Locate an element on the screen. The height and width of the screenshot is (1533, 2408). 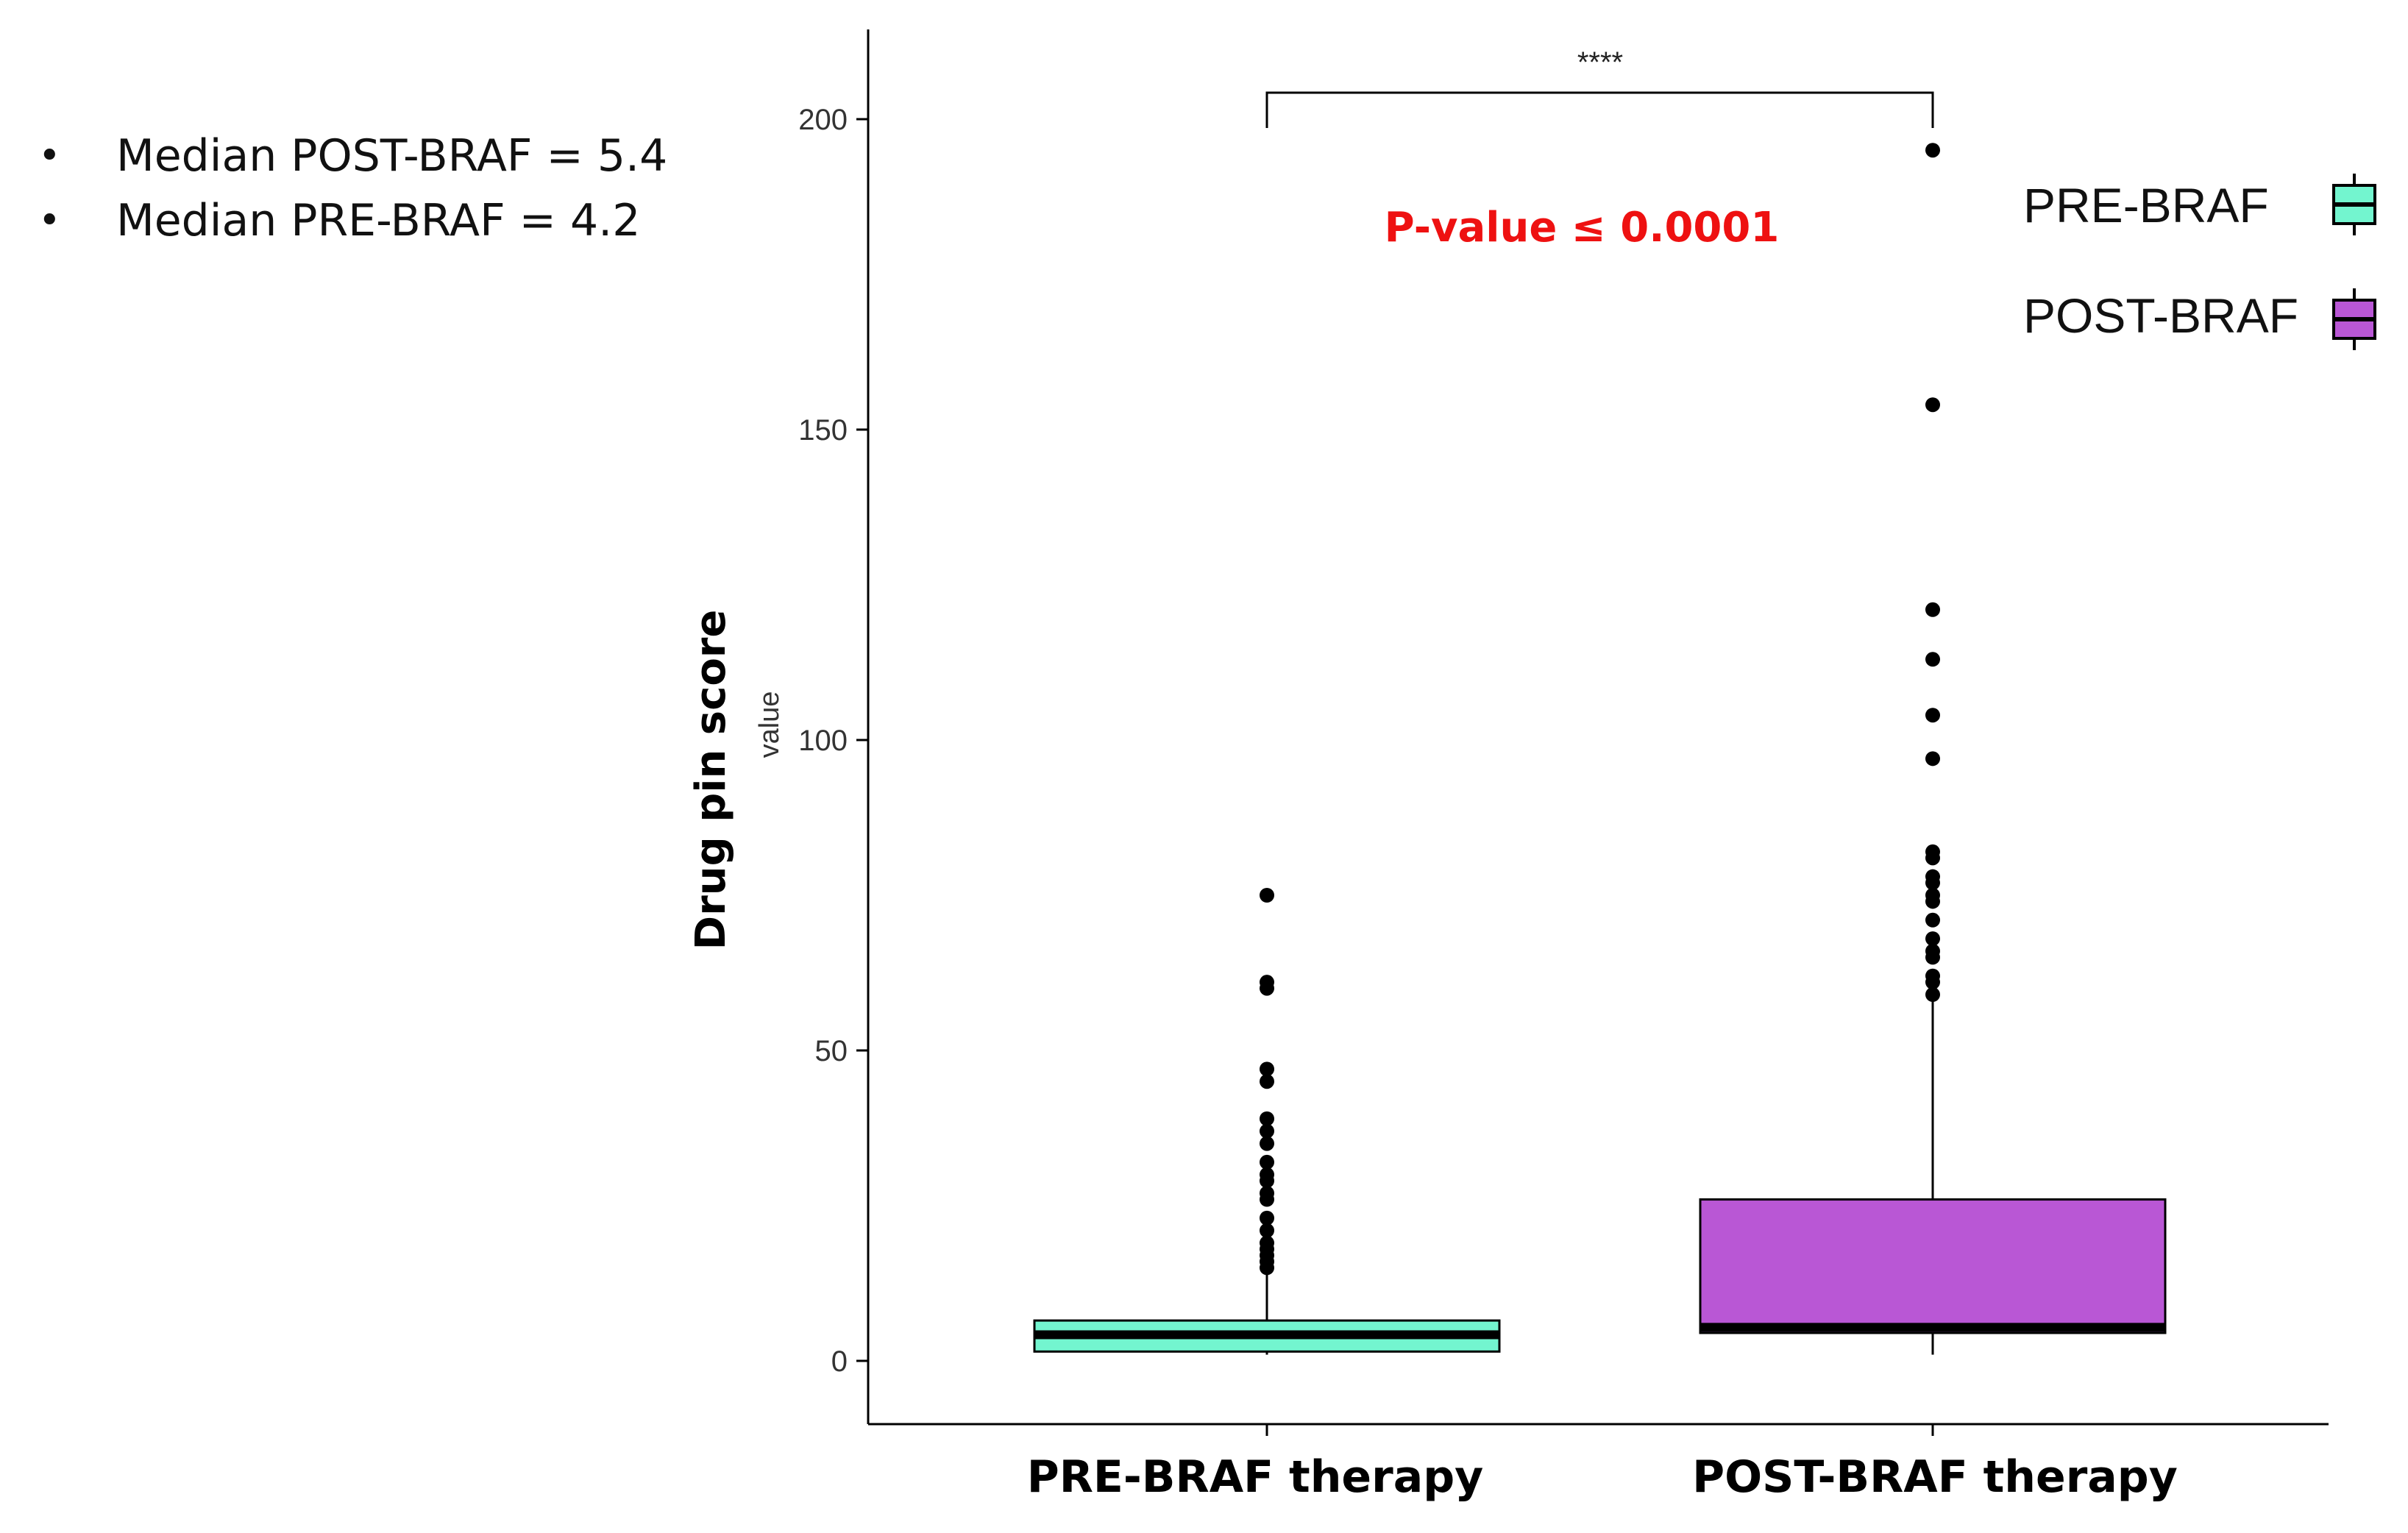
y-tick-label: 200 is located at coordinates (823, 120).